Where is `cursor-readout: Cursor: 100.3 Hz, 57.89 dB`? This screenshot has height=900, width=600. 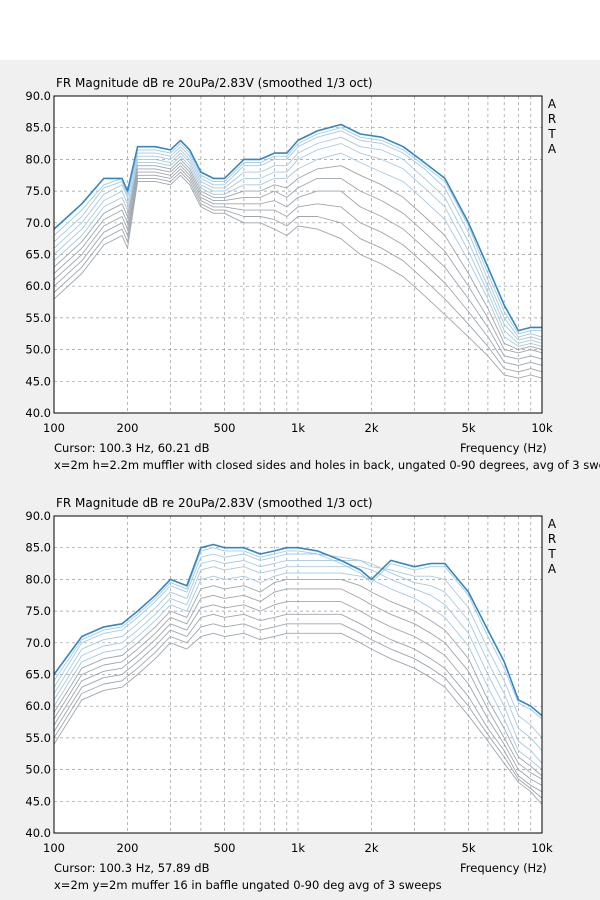 cursor-readout: Cursor: 100.3 Hz, 57.89 dB is located at coordinates (132, 868).